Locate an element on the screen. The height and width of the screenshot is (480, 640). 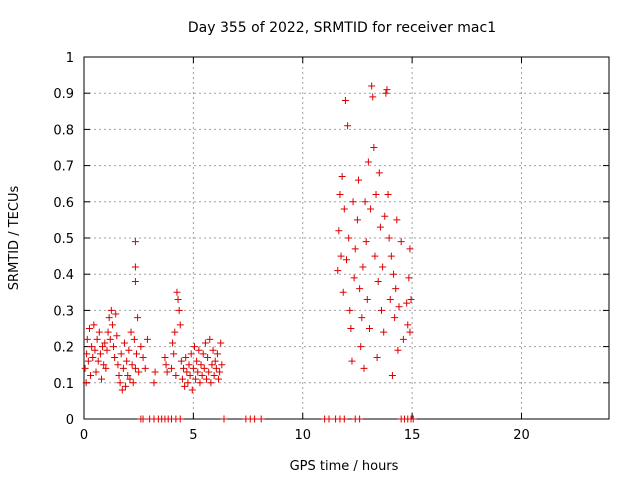
y-tick-label: 0 is located at coordinates (70, 420).